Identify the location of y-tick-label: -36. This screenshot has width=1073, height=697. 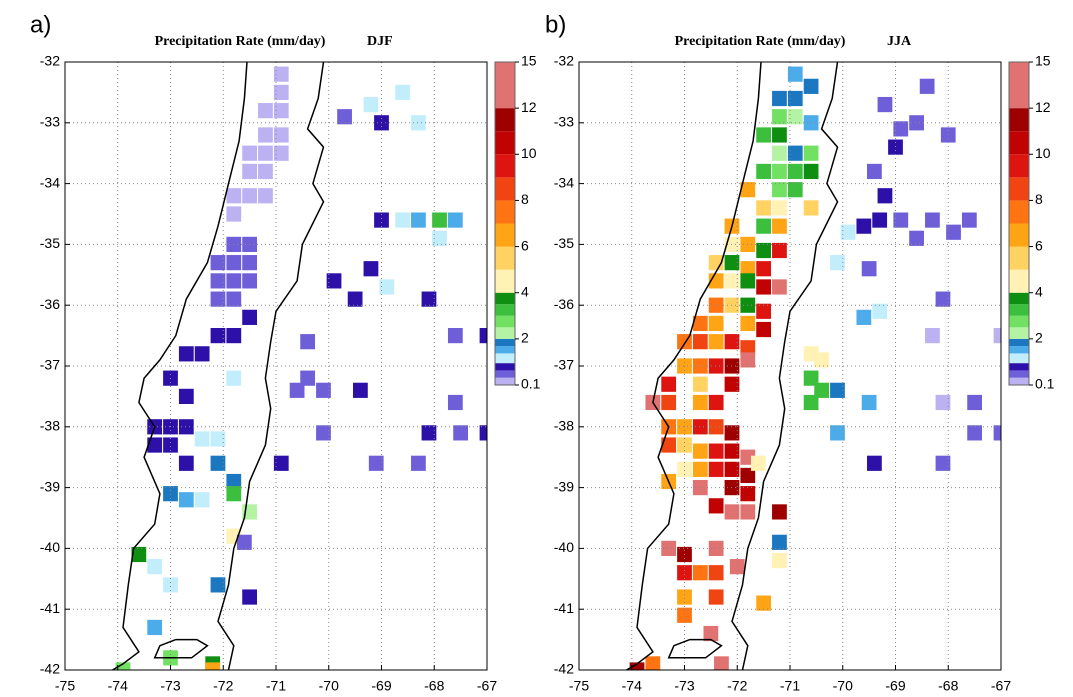
(564, 304).